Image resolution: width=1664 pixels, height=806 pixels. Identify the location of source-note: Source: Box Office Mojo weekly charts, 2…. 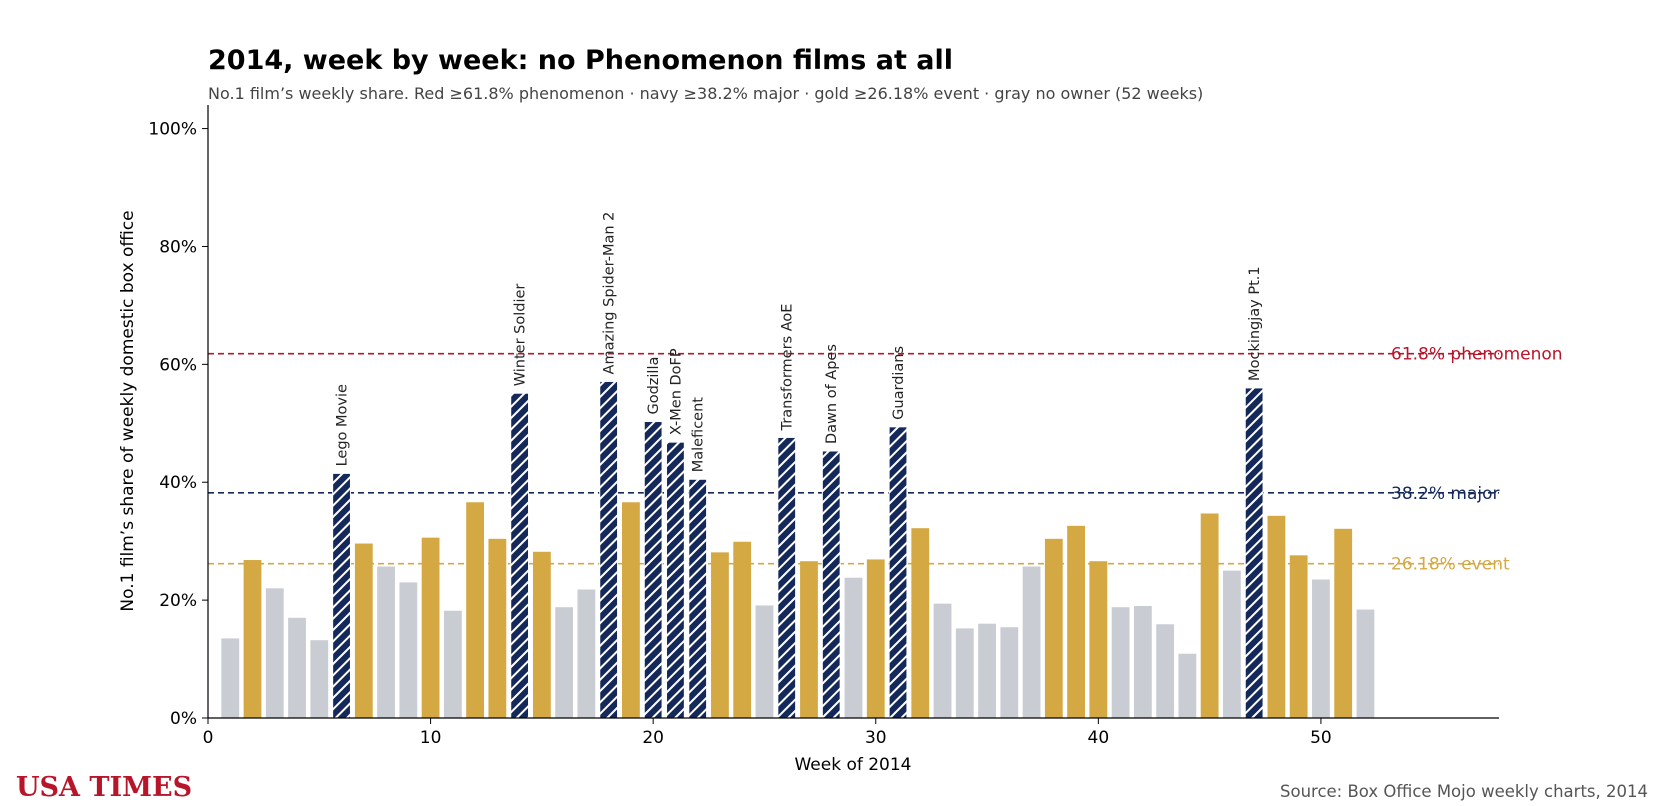
(1464, 791).